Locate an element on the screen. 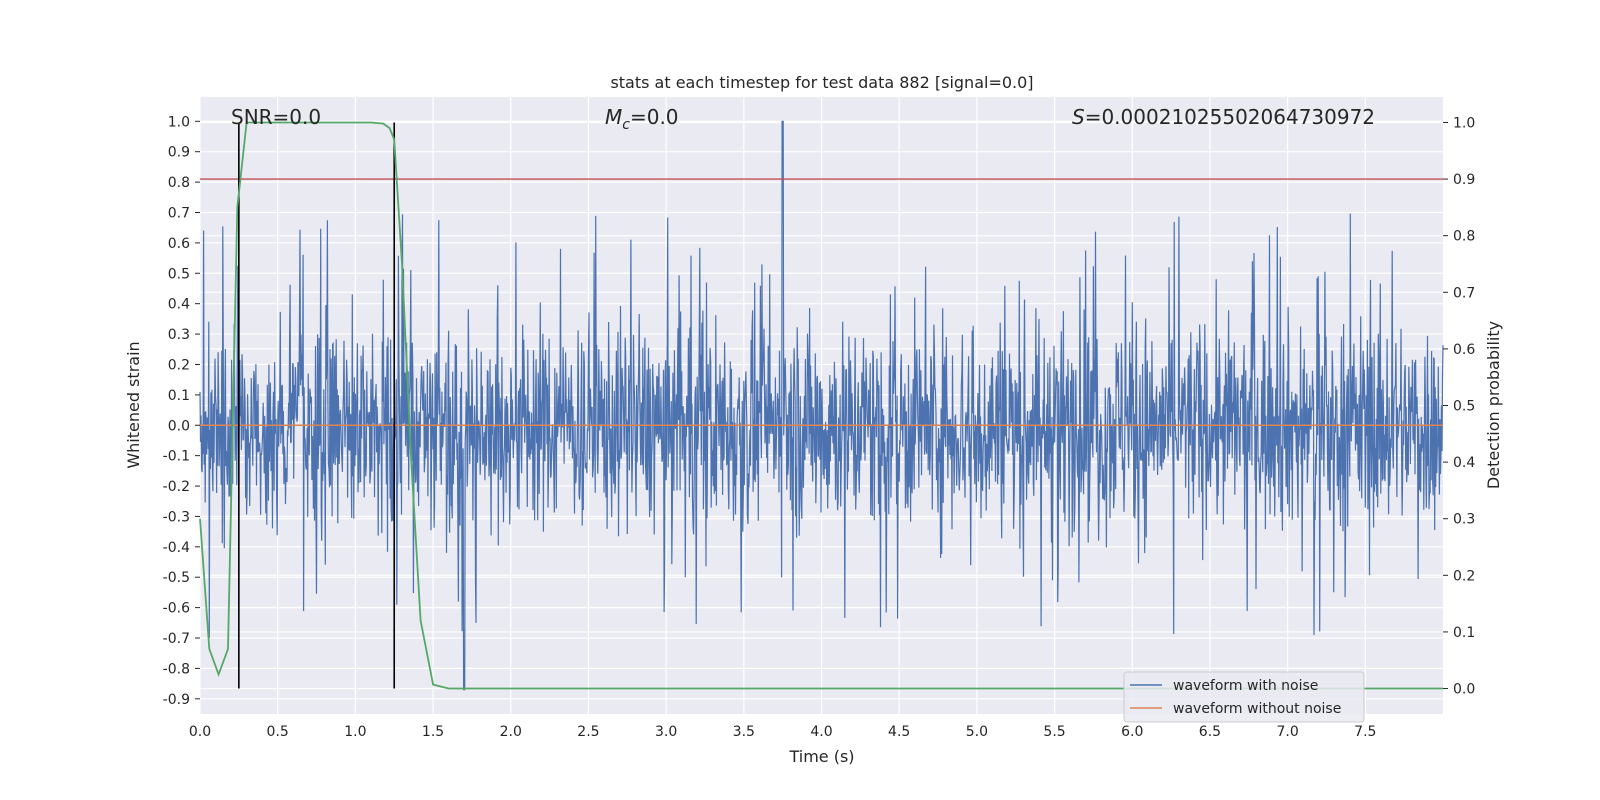 This screenshot has height=800, width=1600. x-tick-label: 7.5 is located at coordinates (1365, 732).